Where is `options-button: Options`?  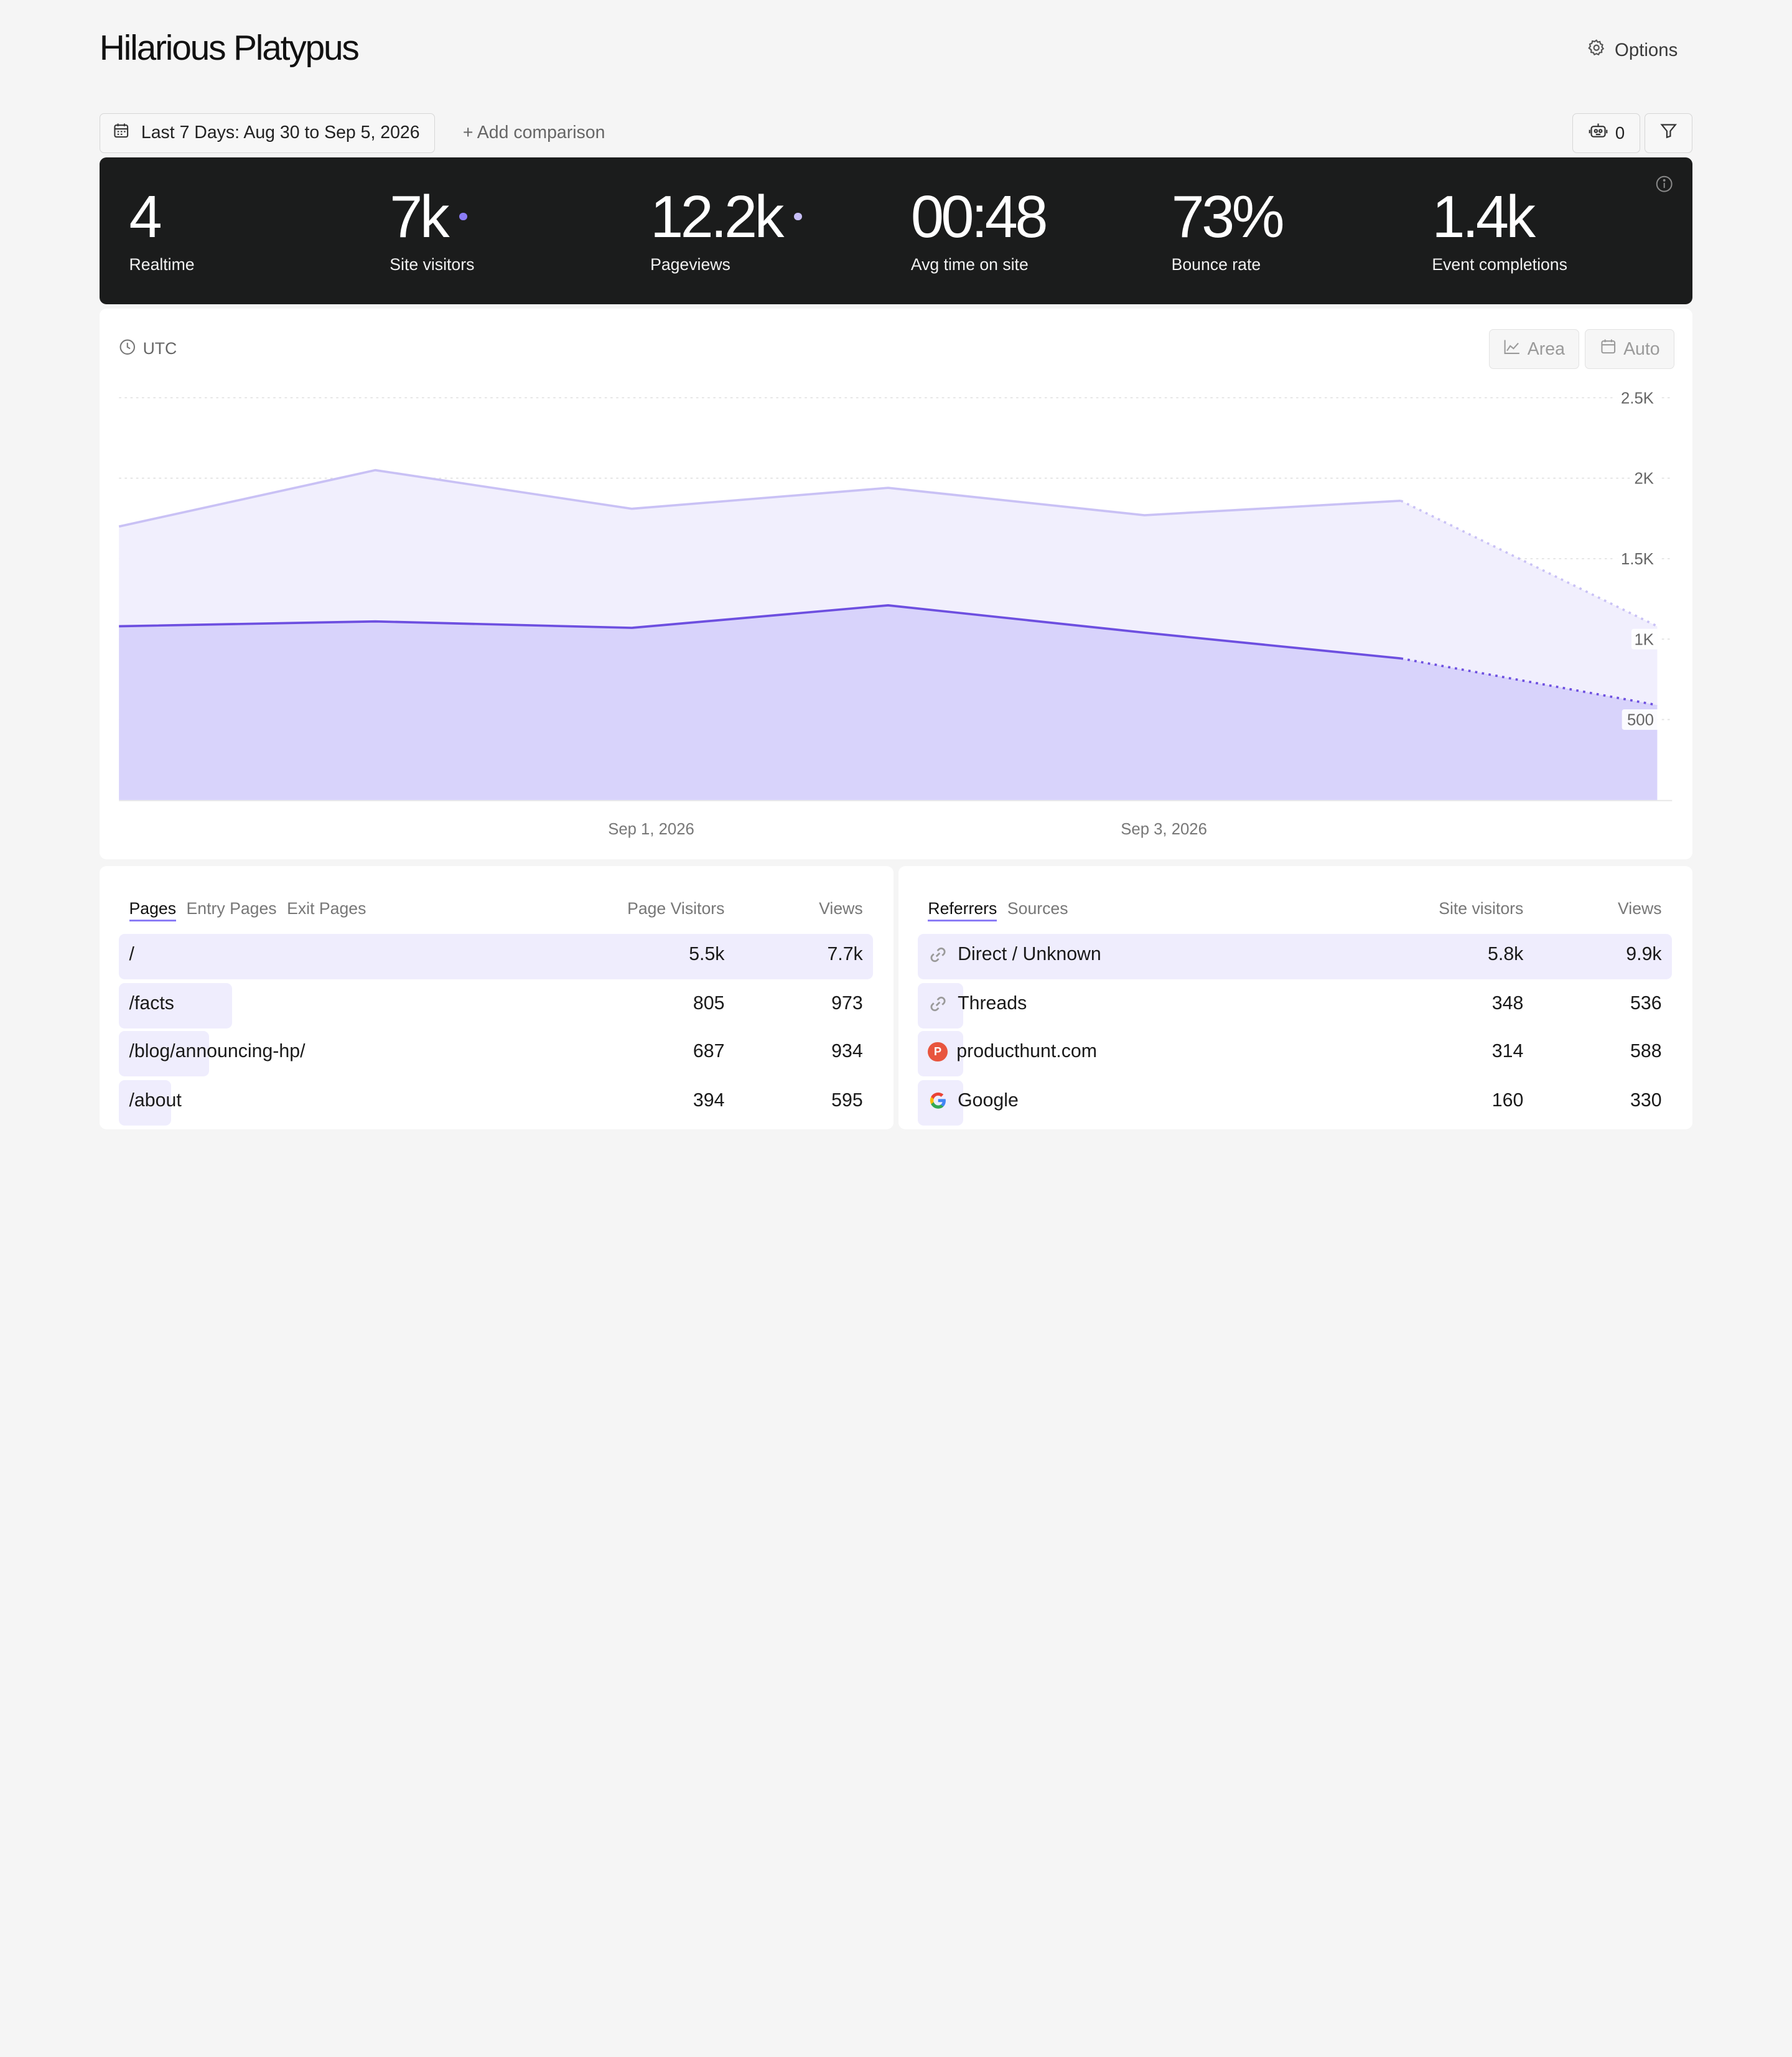
options-button: Options is located at coordinates (1632, 50).